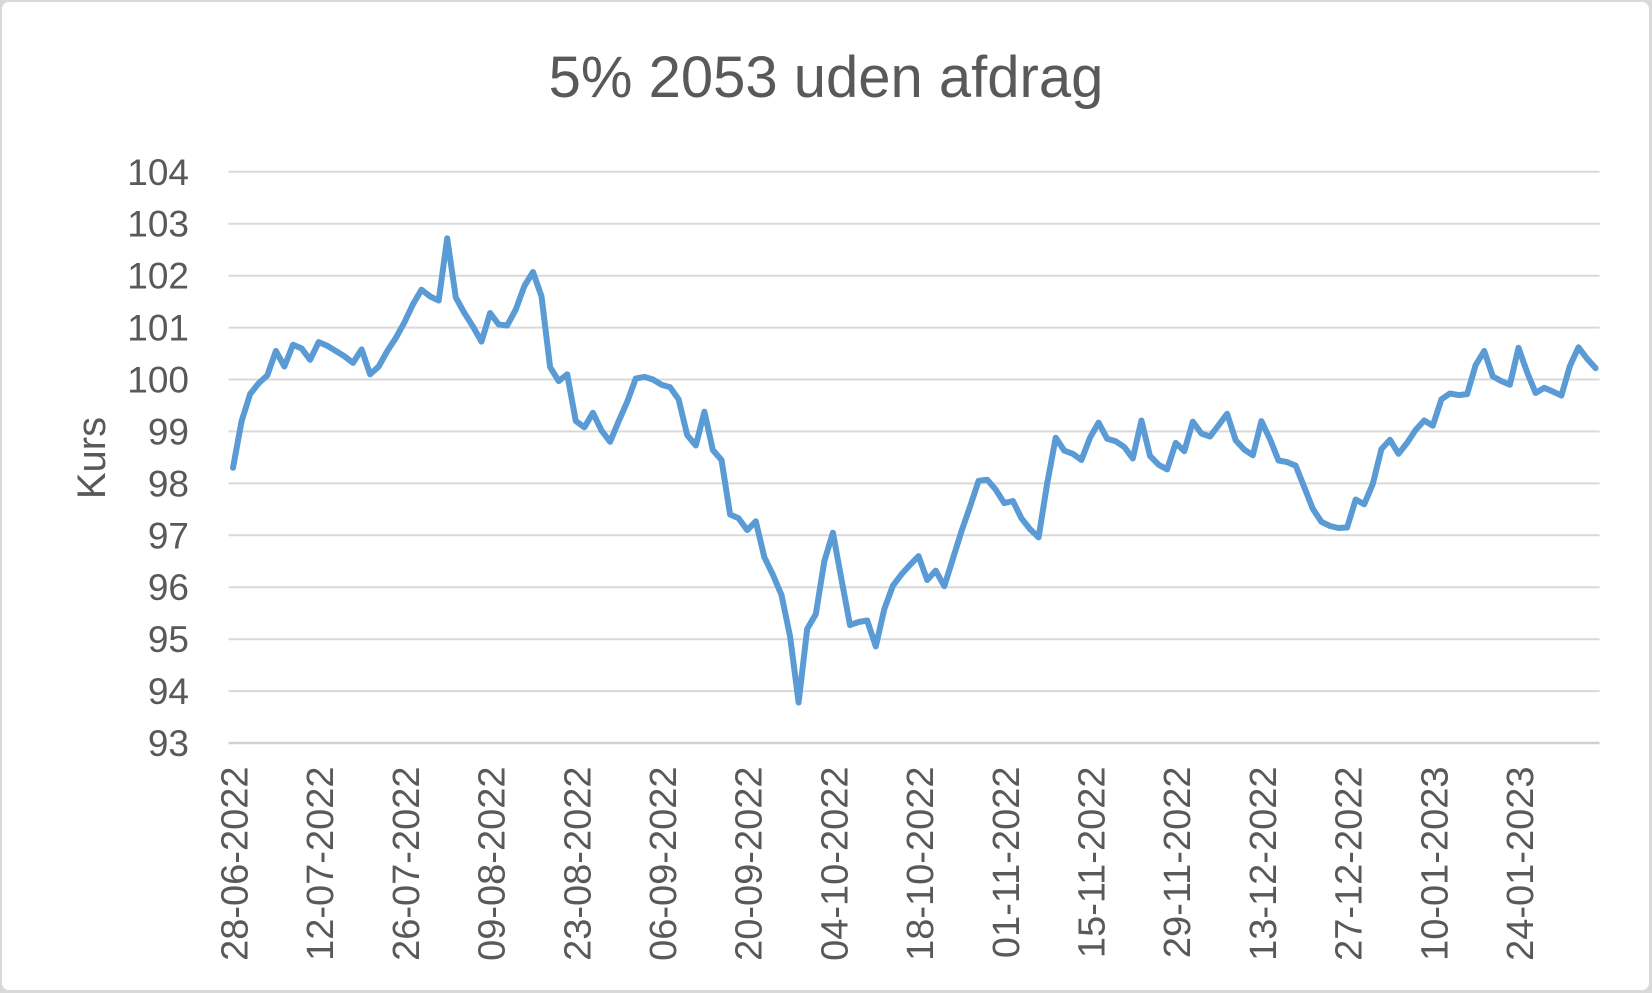 The image size is (1652, 993). I want to click on svg-text: 24-01-2023, so click(1521, 864).